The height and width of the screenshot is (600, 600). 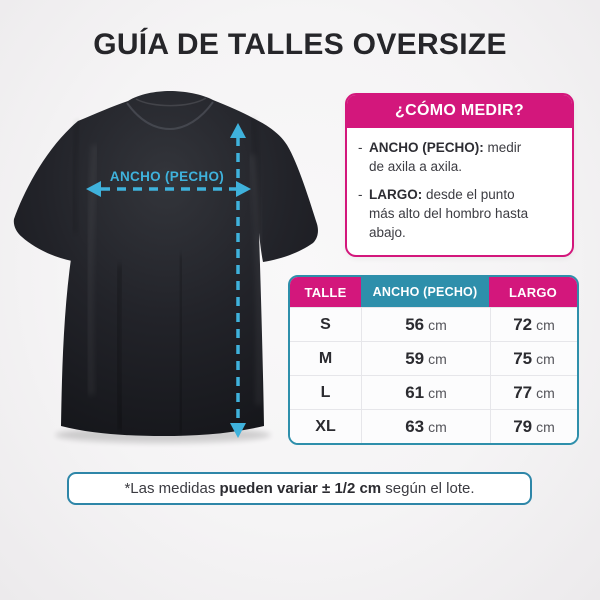 What do you see at coordinates (533, 324) in the screenshot?
I see `largo-cell: 72 cm` at bounding box center [533, 324].